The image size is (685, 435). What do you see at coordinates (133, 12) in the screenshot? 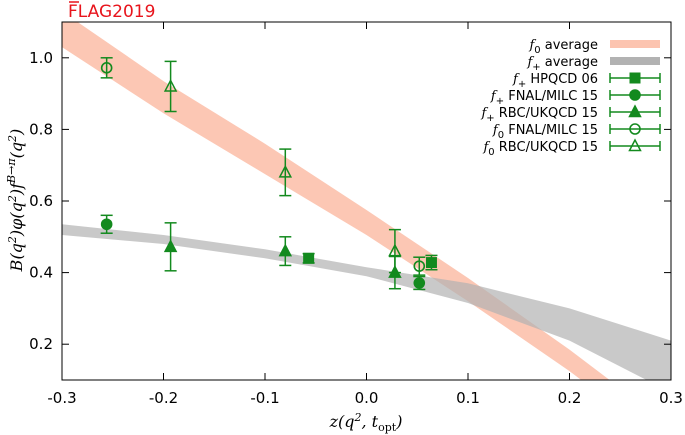
I see `flag-logo-year: 2019` at bounding box center [133, 12].